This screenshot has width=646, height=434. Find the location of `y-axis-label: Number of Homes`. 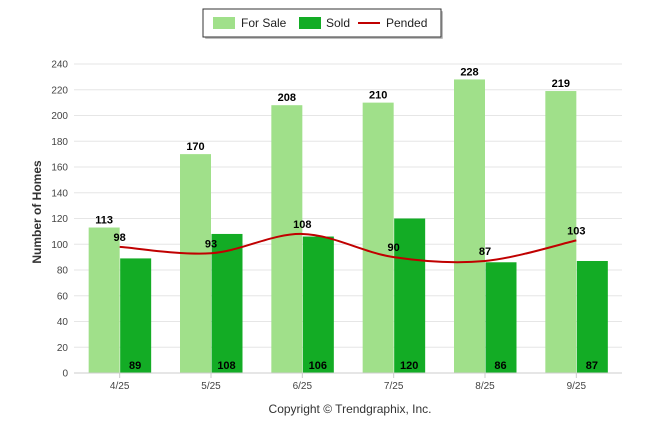

y-axis-label: Number of Homes is located at coordinates (37, 212).